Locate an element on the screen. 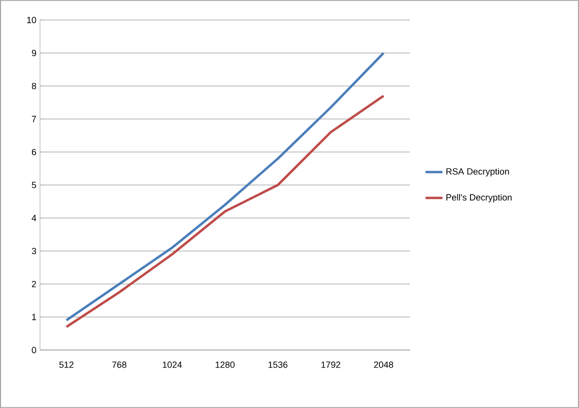 The height and width of the screenshot is (408, 579). y-tick-label: 0 is located at coordinates (34, 350).